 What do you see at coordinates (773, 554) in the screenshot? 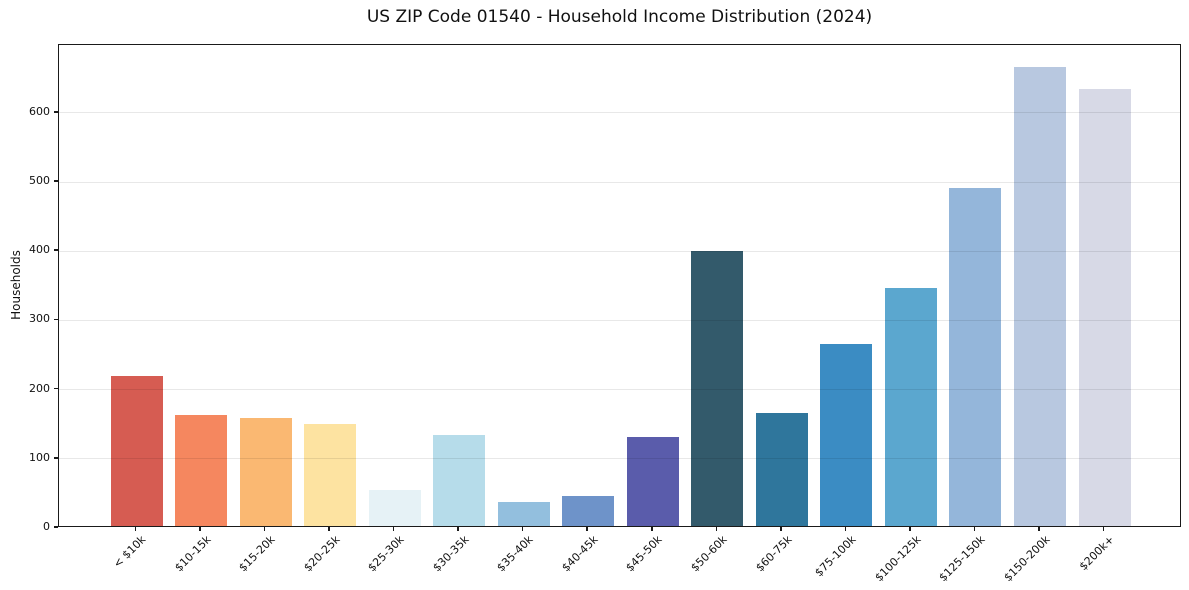
I see `x-tick-label-10: $60-75k` at bounding box center [773, 554].